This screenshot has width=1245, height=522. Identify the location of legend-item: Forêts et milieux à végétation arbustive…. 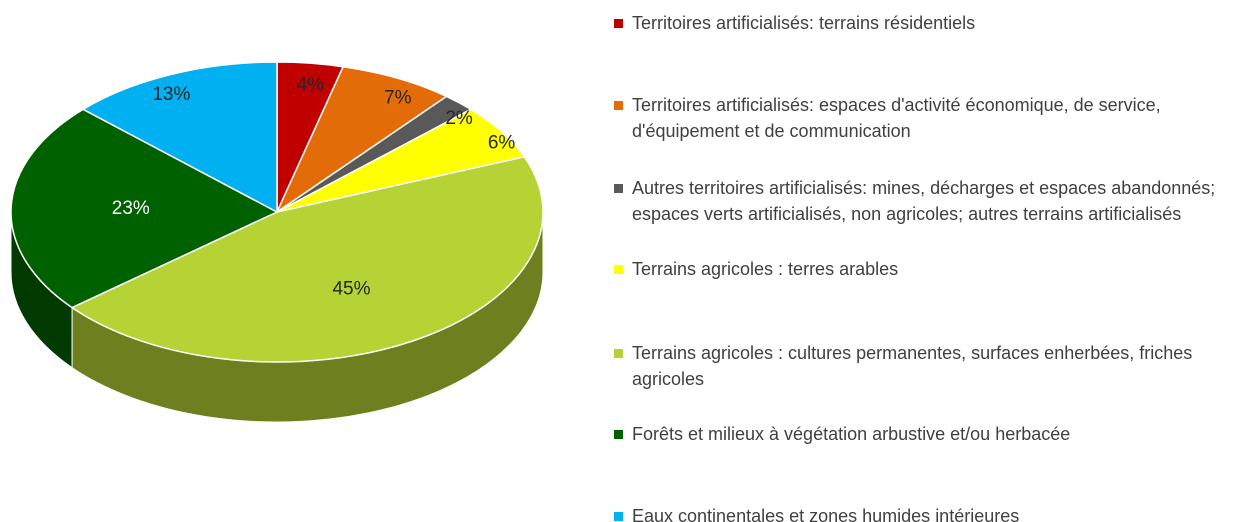
(924, 434).